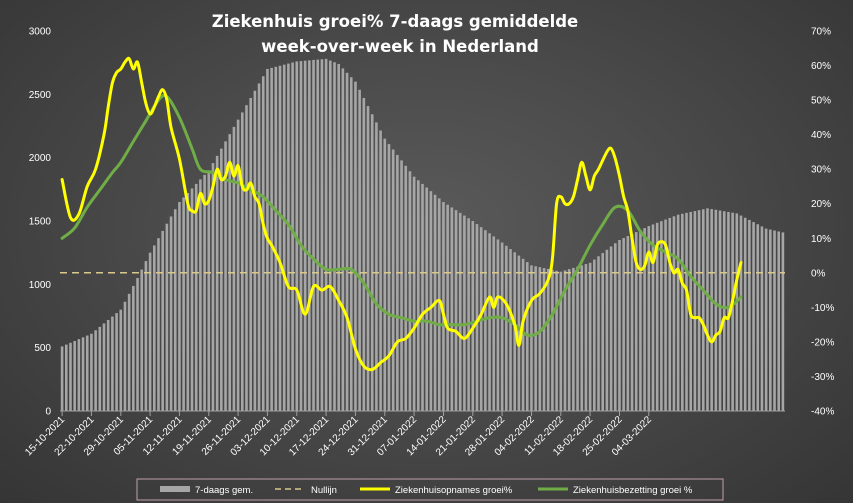 This screenshot has width=853, height=503. Describe the element at coordinates (175, 489) in the screenshot. I see `legend-swatch-bars` at that location.